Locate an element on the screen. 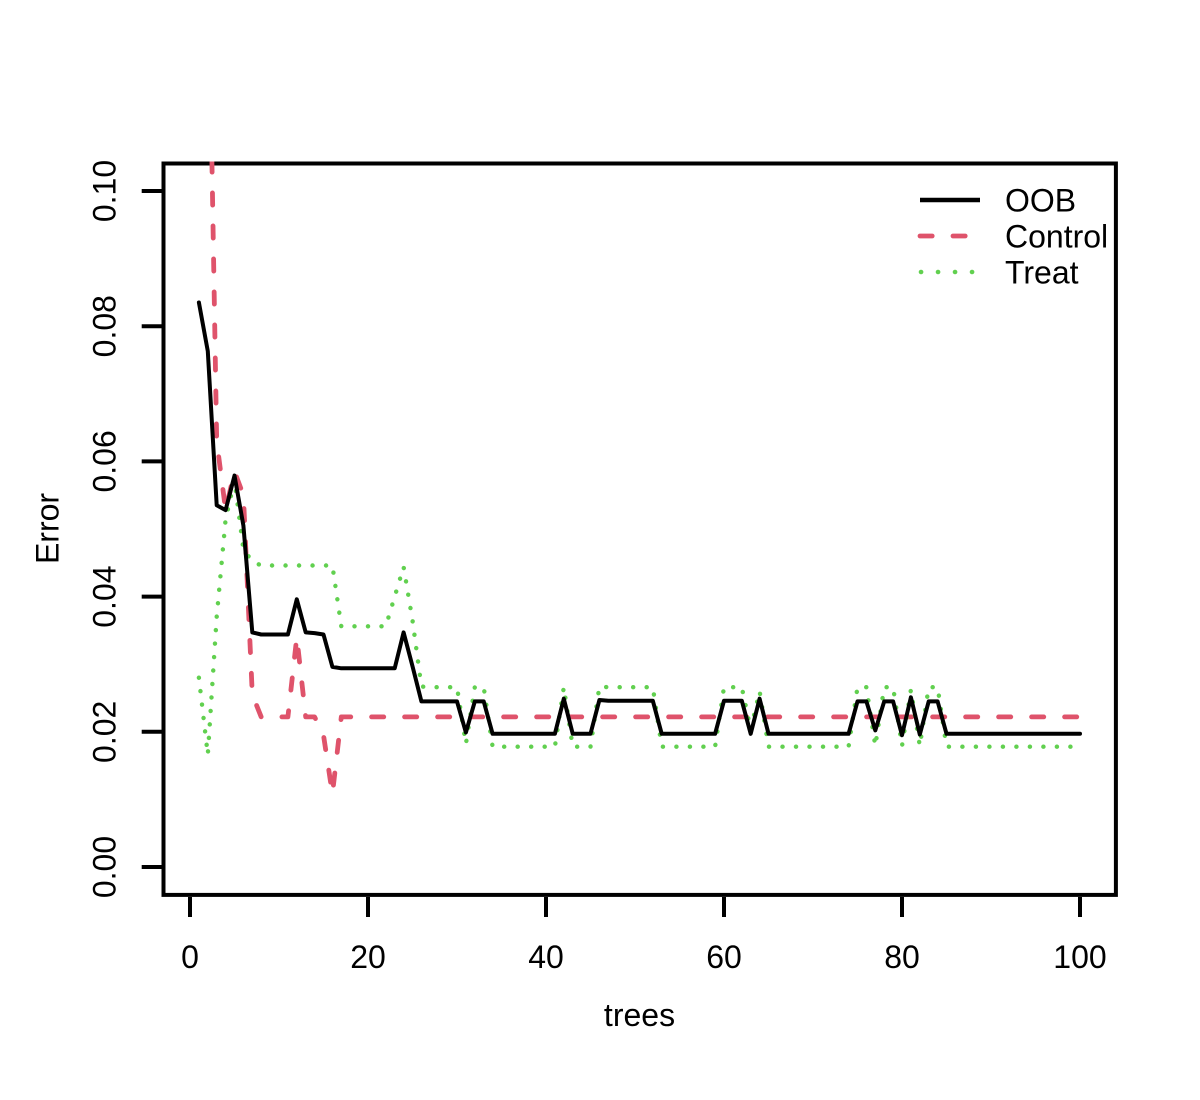  svg-text: 60 is located at coordinates (724, 957).